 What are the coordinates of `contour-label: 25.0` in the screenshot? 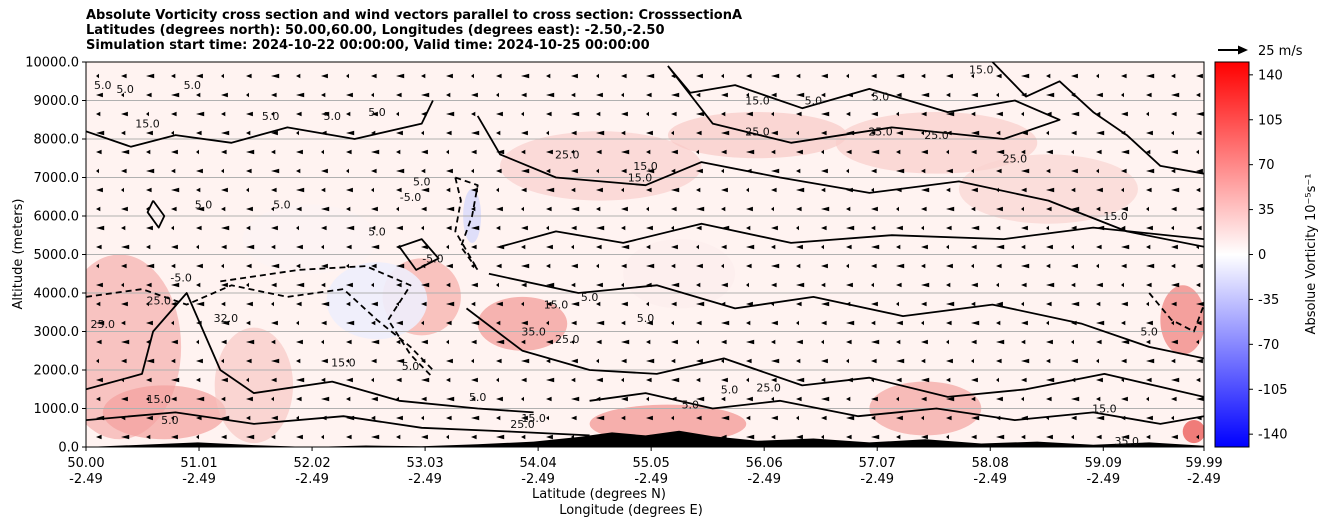 It's located at (1015, 158).